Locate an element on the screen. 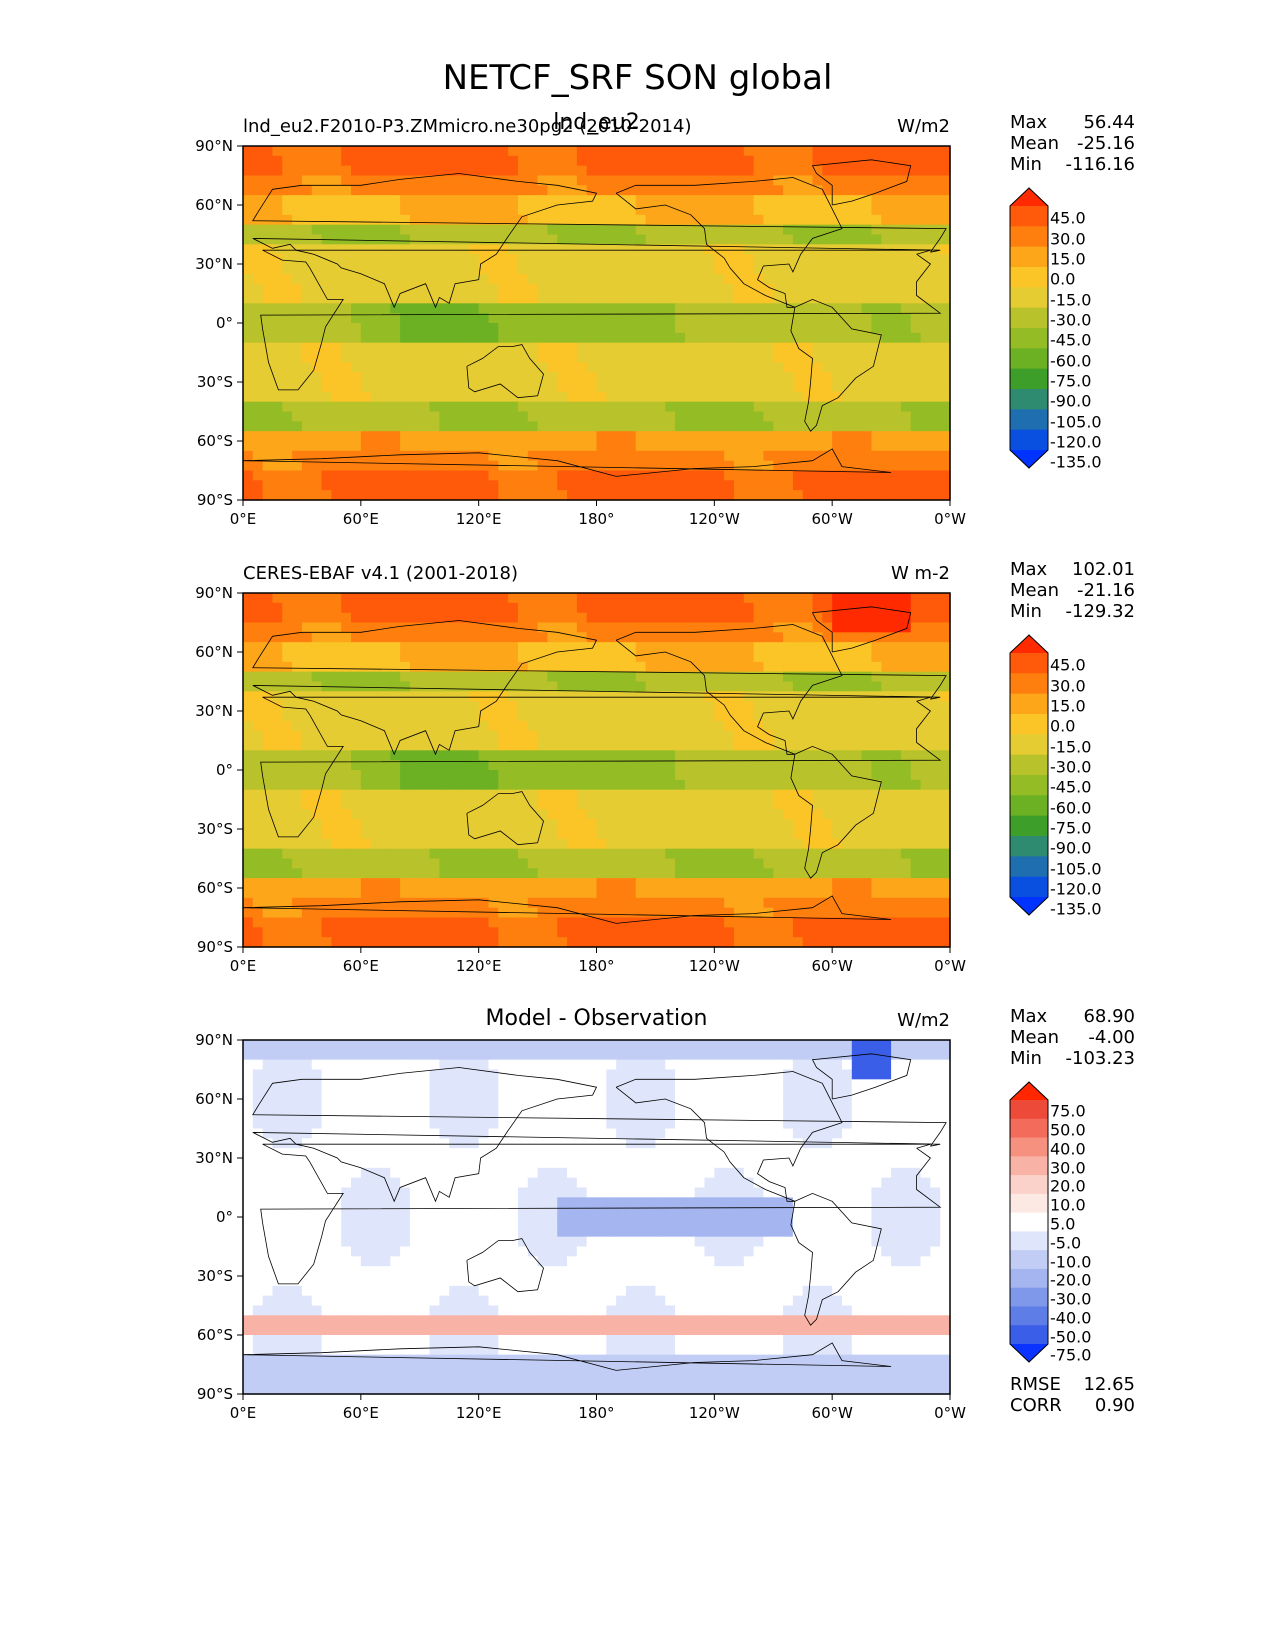 Image resolution: width=1275 pixels, height=1650 pixels. panel-2-stat-max-label: Max is located at coordinates (1029, 569).